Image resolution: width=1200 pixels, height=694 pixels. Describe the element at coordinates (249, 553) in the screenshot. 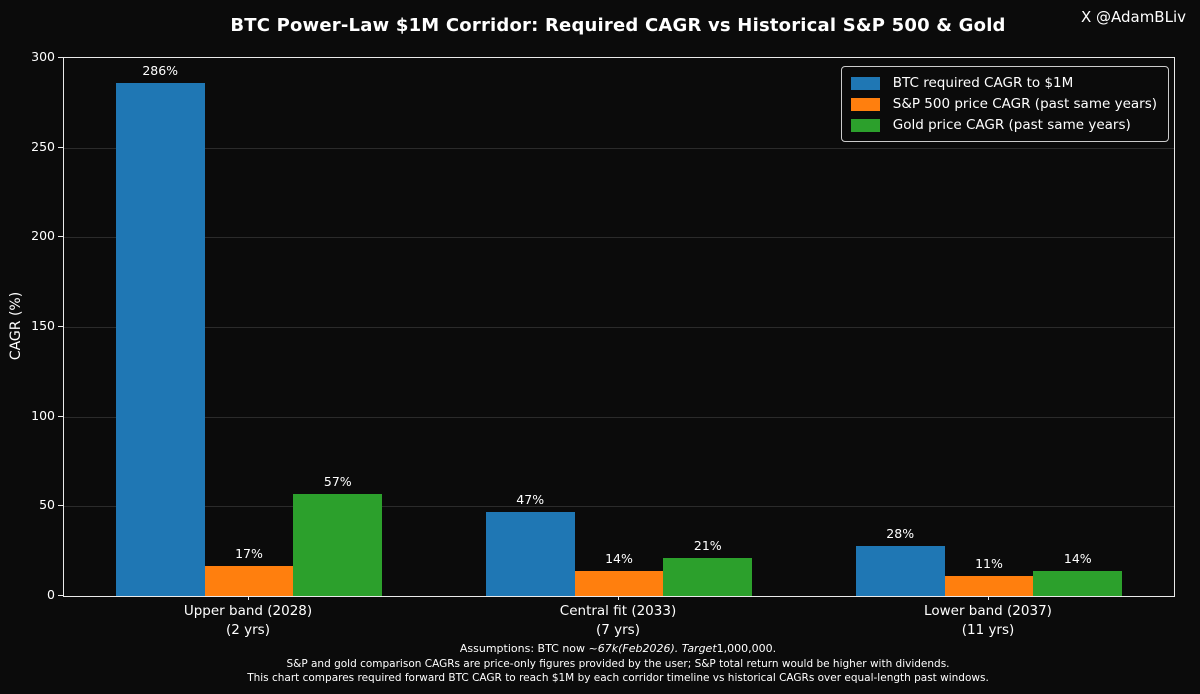

I see `bar-value-label: 17%` at that location.